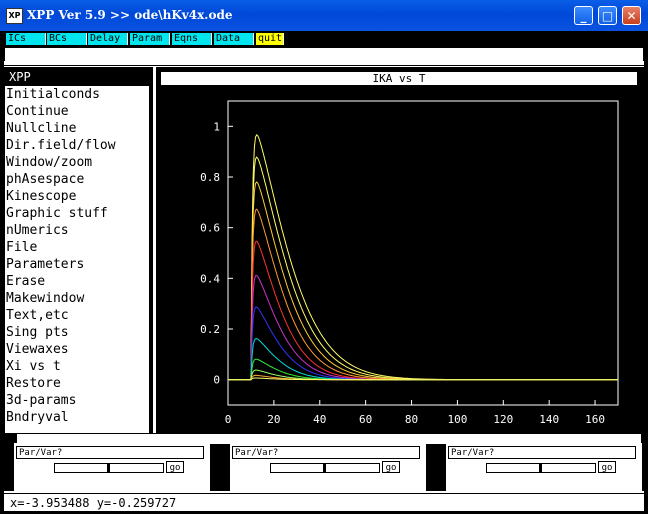 This screenshot has width=648, height=514. What do you see at coordinates (37, 349) in the screenshot?
I see `menu-item: Viewaxes` at bounding box center [37, 349].